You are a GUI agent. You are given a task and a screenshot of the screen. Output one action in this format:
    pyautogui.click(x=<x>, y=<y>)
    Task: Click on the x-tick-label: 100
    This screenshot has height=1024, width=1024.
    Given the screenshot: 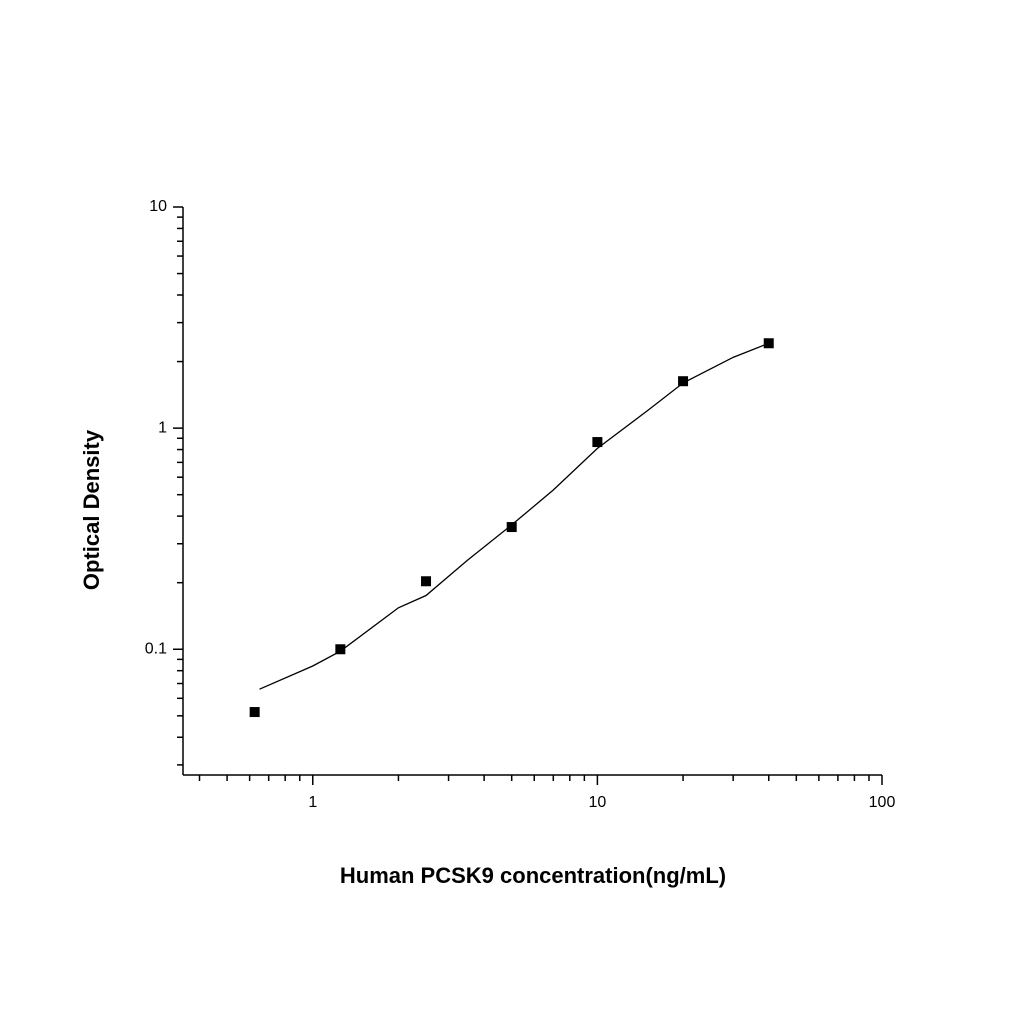 What is the action you would take?
    pyautogui.click(x=882, y=802)
    